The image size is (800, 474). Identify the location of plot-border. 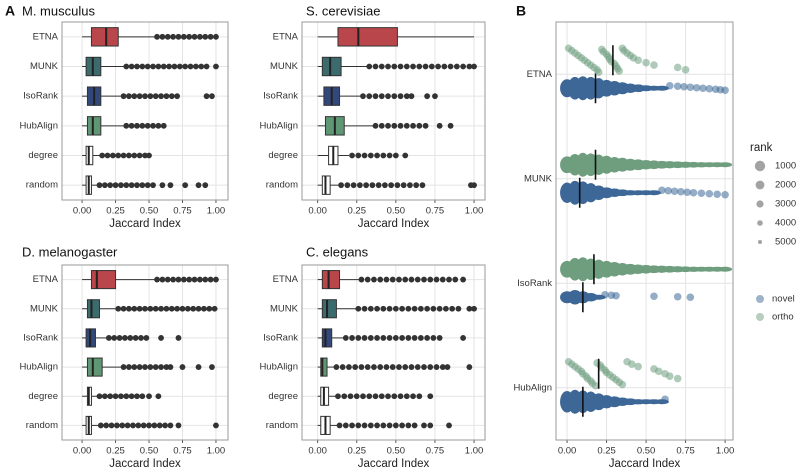
(393, 352).